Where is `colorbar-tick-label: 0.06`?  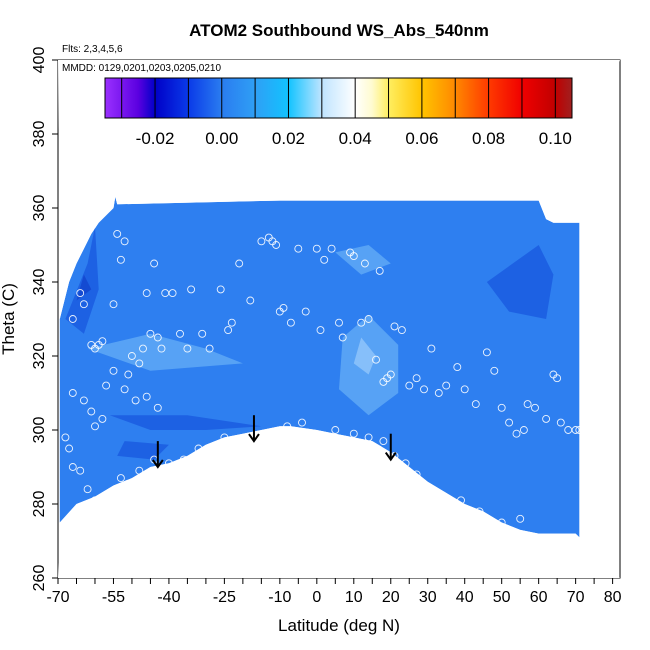 colorbar-tick-label: 0.06 is located at coordinates (421, 138).